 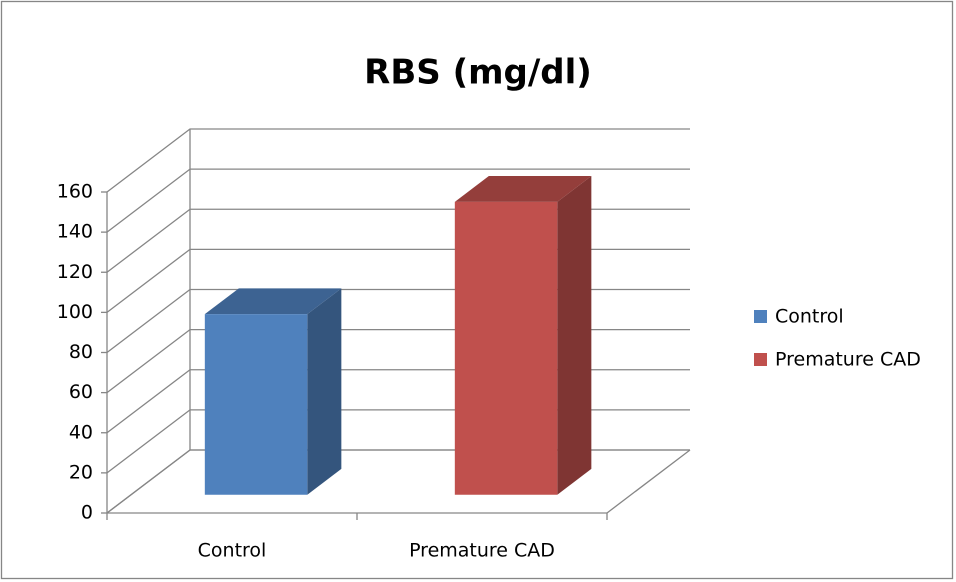 What do you see at coordinates (648, 481) in the screenshot?
I see `floor-edge` at bounding box center [648, 481].